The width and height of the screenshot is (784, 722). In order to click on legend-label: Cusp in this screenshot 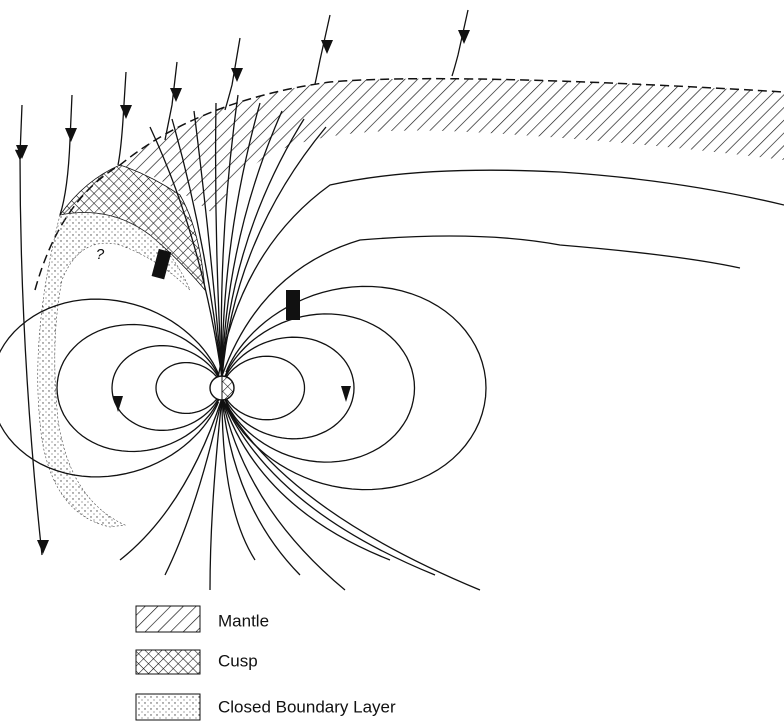, I will do `click(238, 660)`.